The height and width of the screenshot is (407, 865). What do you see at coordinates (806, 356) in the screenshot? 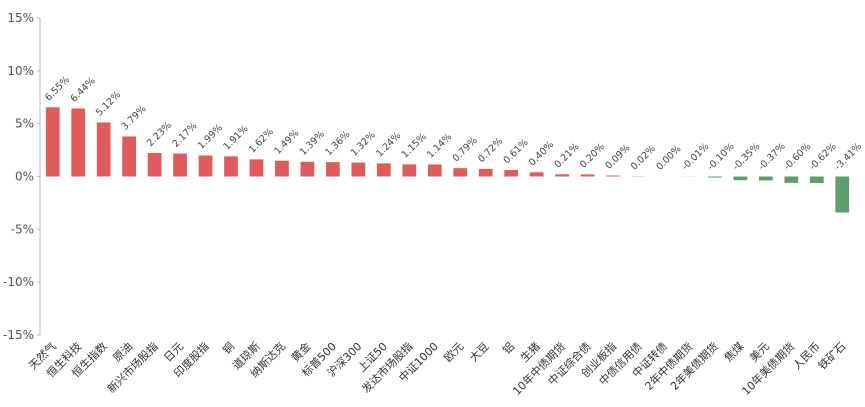
I see `x-tick-label: 人民币` at bounding box center [806, 356].